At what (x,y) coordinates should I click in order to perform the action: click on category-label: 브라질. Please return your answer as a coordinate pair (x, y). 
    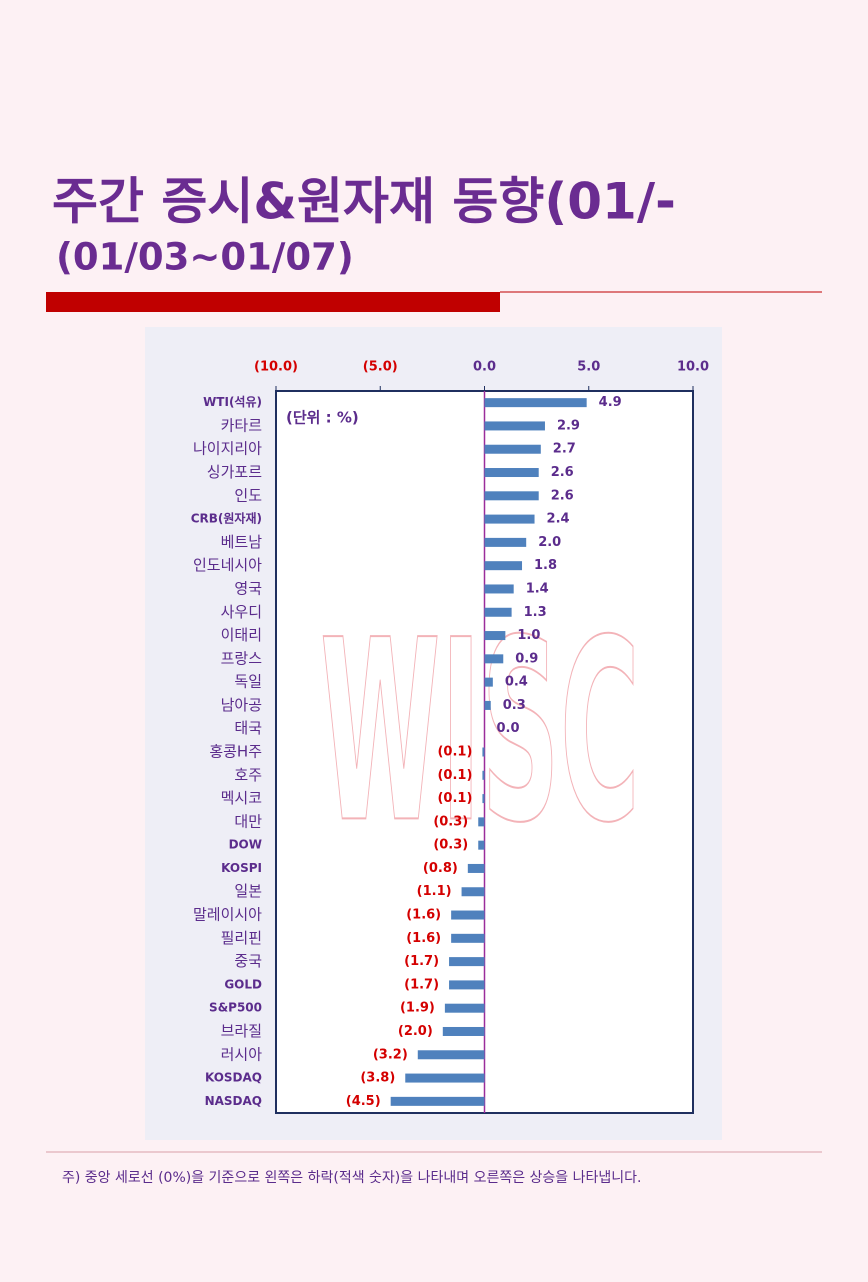
    Looking at the image, I should click on (241, 1031).